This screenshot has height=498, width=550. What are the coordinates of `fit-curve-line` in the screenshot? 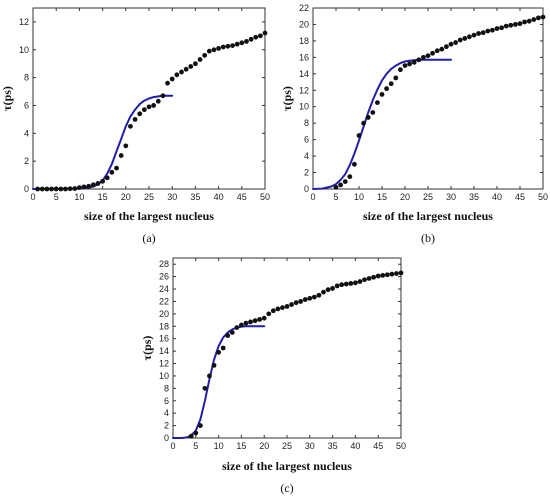 It's located at (219, 382).